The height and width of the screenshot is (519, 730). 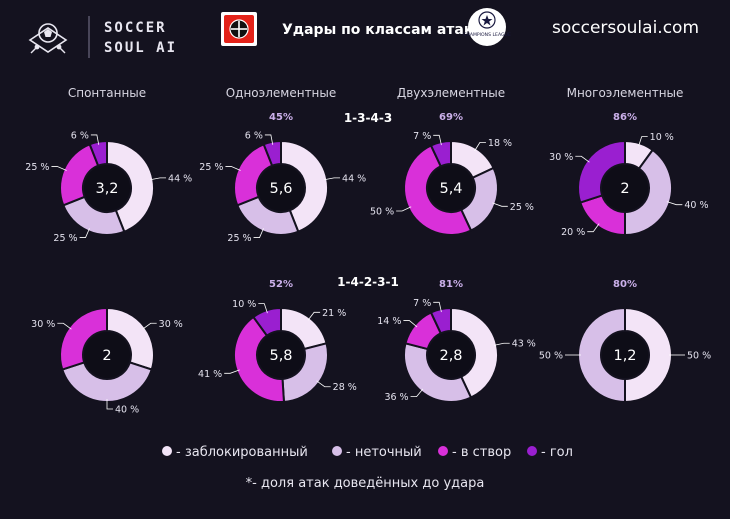 I want to click on slice-label-inaccurate: 50 %, so click(x=551, y=356).